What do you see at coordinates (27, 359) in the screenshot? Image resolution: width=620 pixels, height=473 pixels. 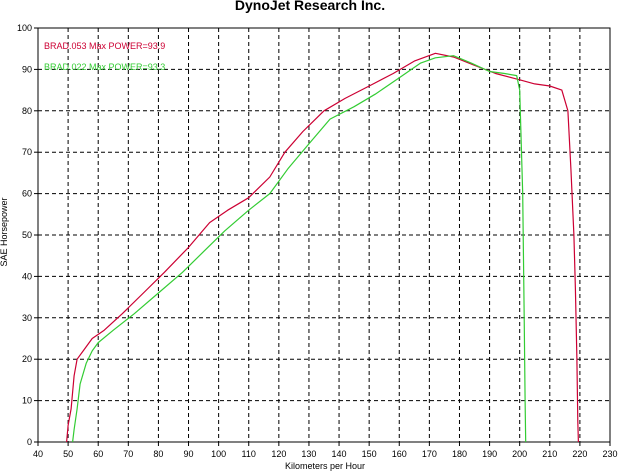 I see `y-tick-label: 20` at bounding box center [27, 359].